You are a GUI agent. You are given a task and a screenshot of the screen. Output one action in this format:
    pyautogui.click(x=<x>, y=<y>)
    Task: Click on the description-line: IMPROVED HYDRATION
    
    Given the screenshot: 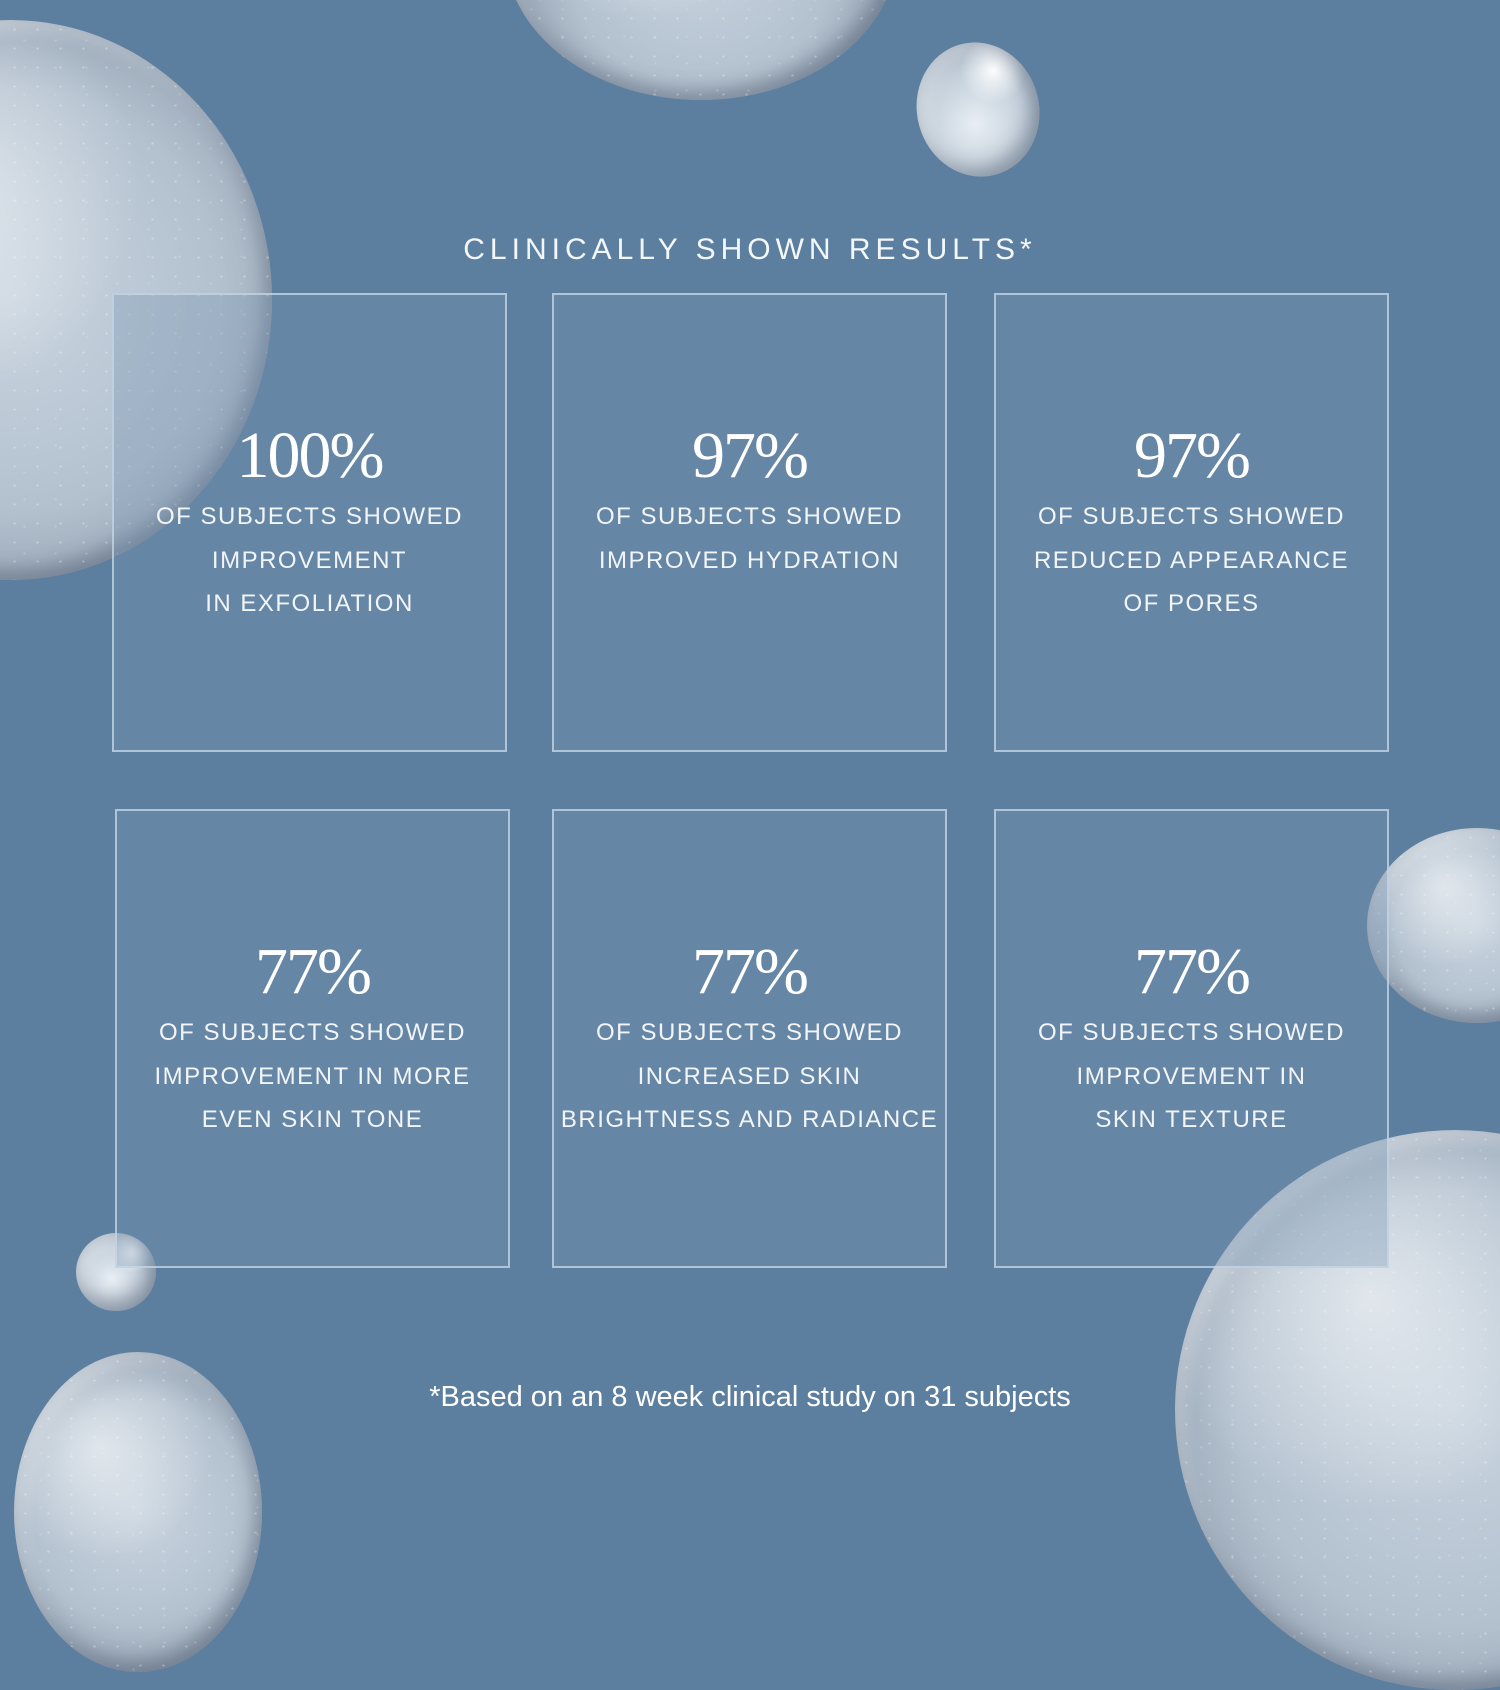 What is the action you would take?
    pyautogui.click(x=749, y=560)
    